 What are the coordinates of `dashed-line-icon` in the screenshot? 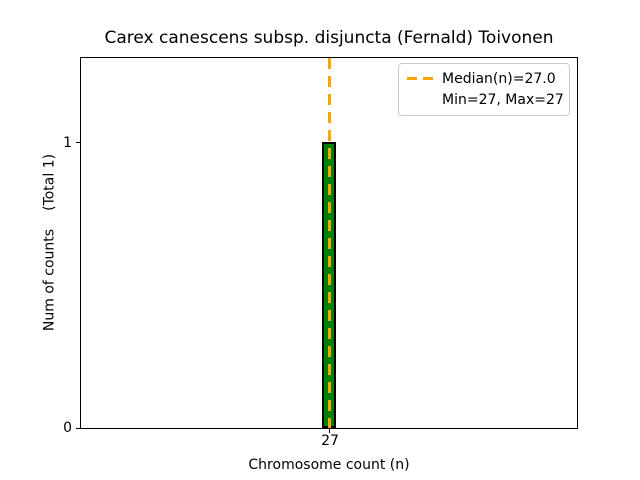 It's located at (420, 78).